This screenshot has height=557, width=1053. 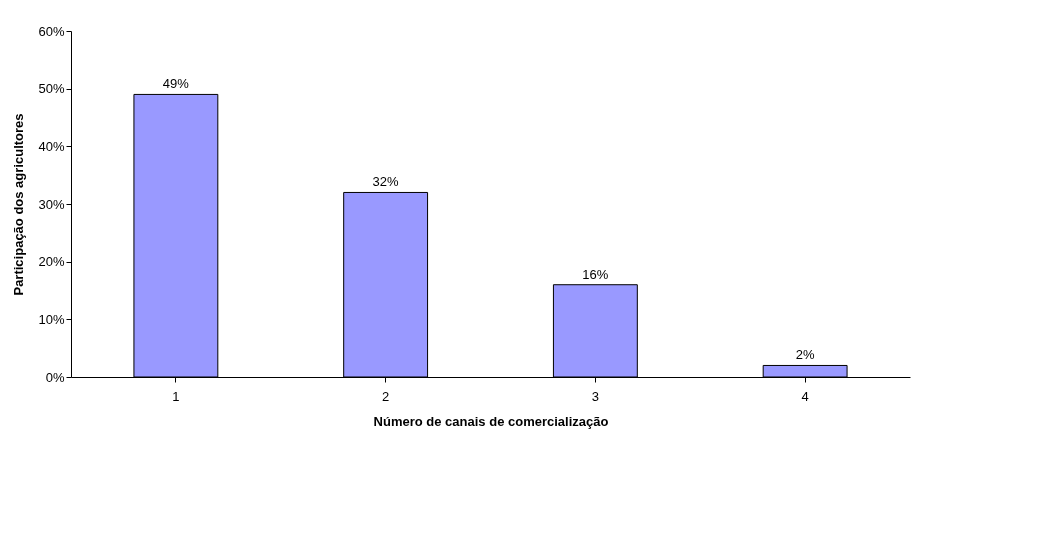 What do you see at coordinates (19, 204) in the screenshot?
I see `y-axis-title: Participação dos agricultores` at bounding box center [19, 204].